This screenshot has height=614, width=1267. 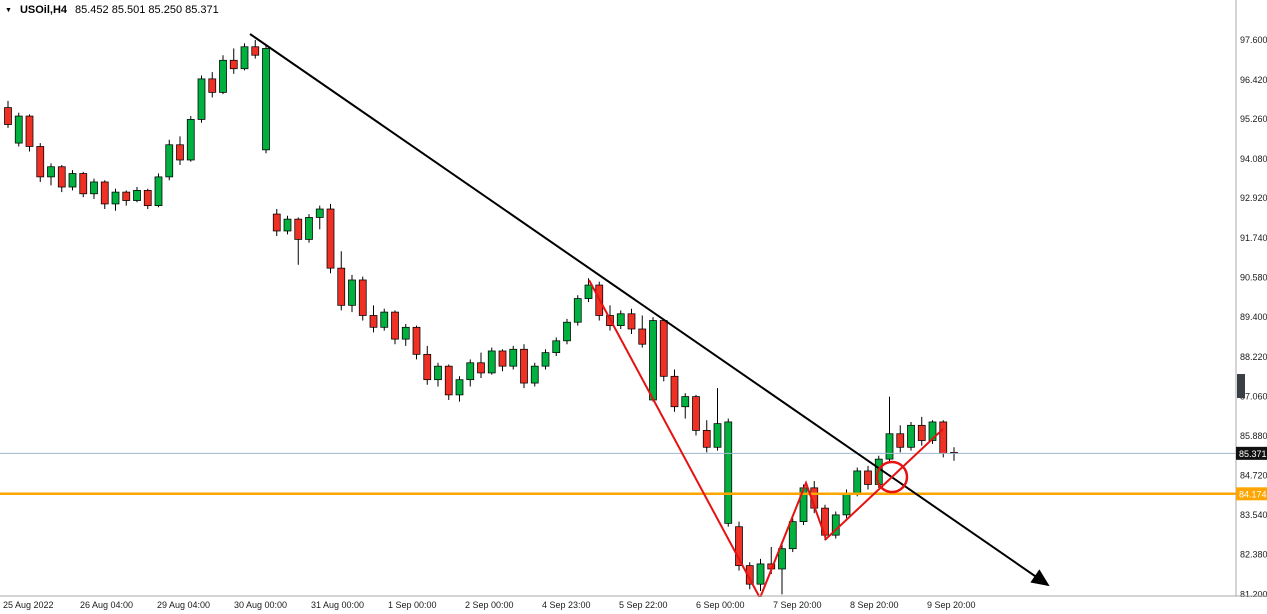 I want to click on x-axis-label: 9 Sep 20:00, so click(x=951, y=605).